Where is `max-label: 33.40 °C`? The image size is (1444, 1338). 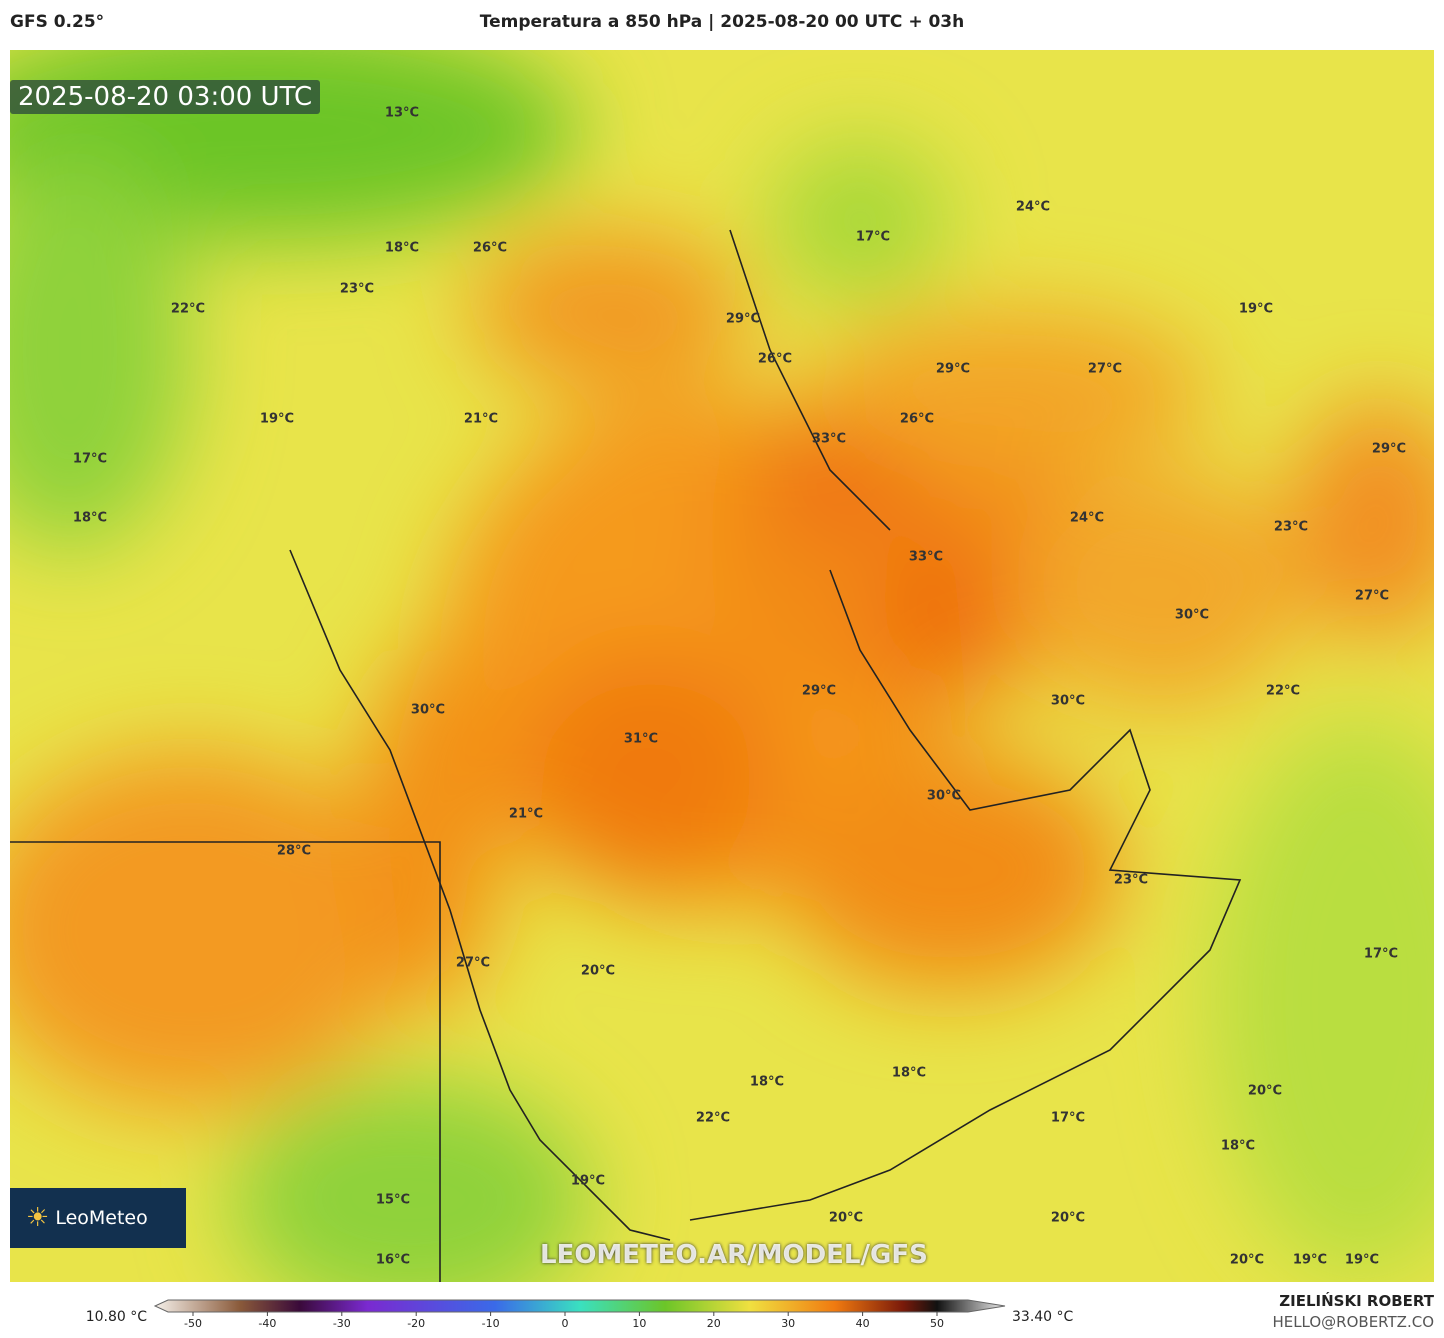 max-label: 33.40 °C is located at coordinates (1043, 1317).